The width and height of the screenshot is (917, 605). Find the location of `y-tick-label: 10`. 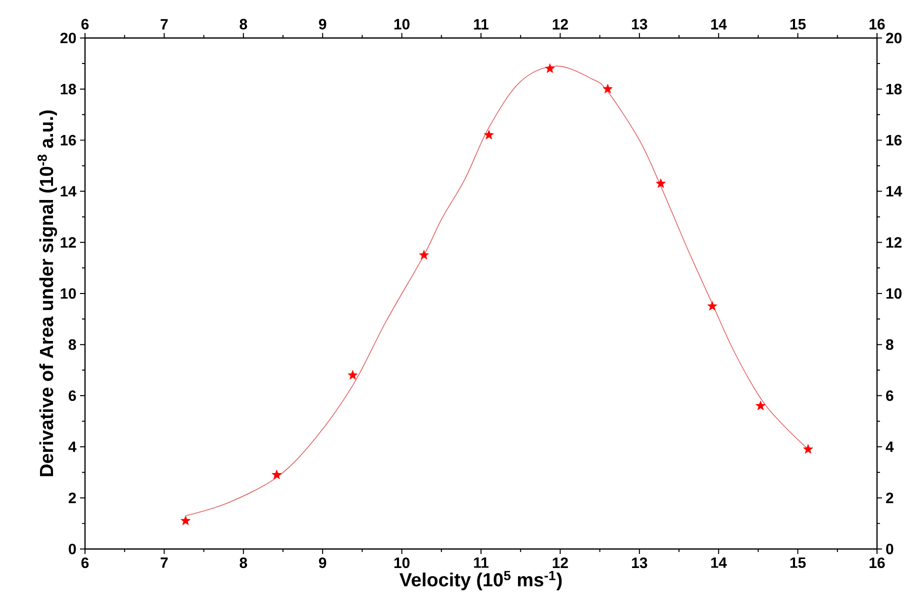

y-tick-label: 10 is located at coordinates (68, 293).